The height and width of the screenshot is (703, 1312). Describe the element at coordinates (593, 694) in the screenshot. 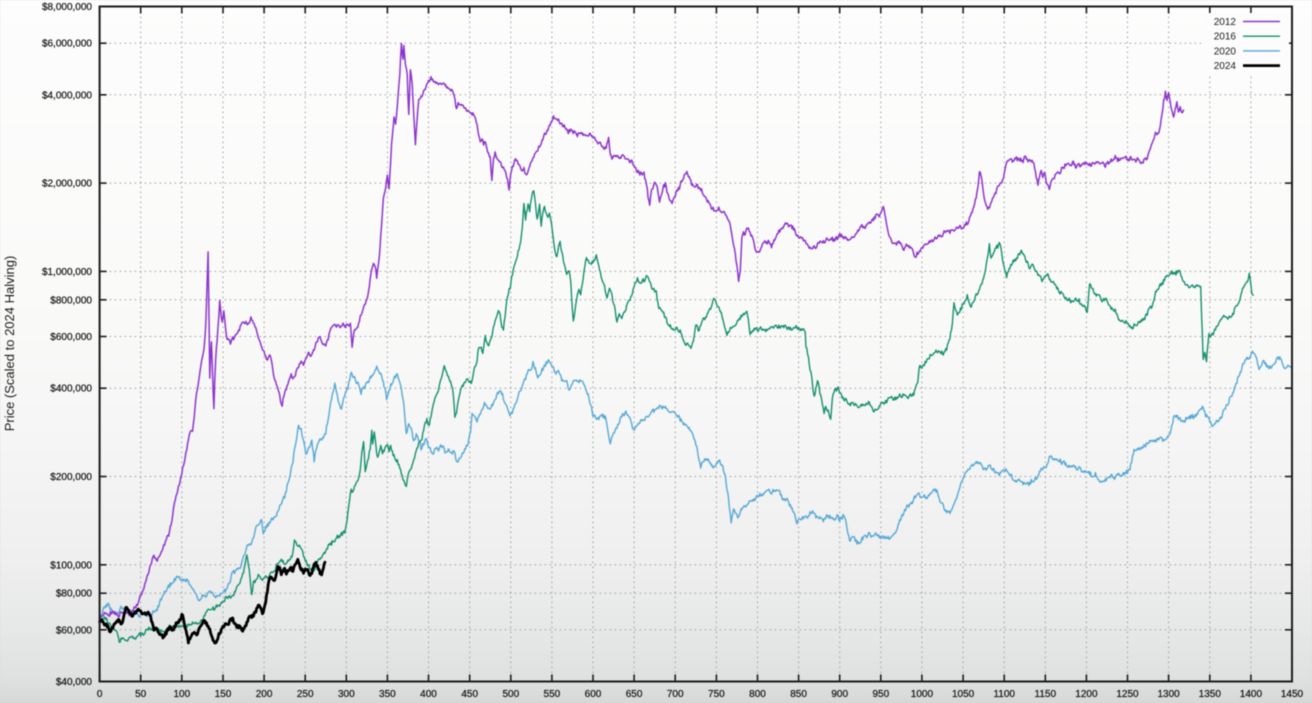

I see `svg-text: 600` at that location.